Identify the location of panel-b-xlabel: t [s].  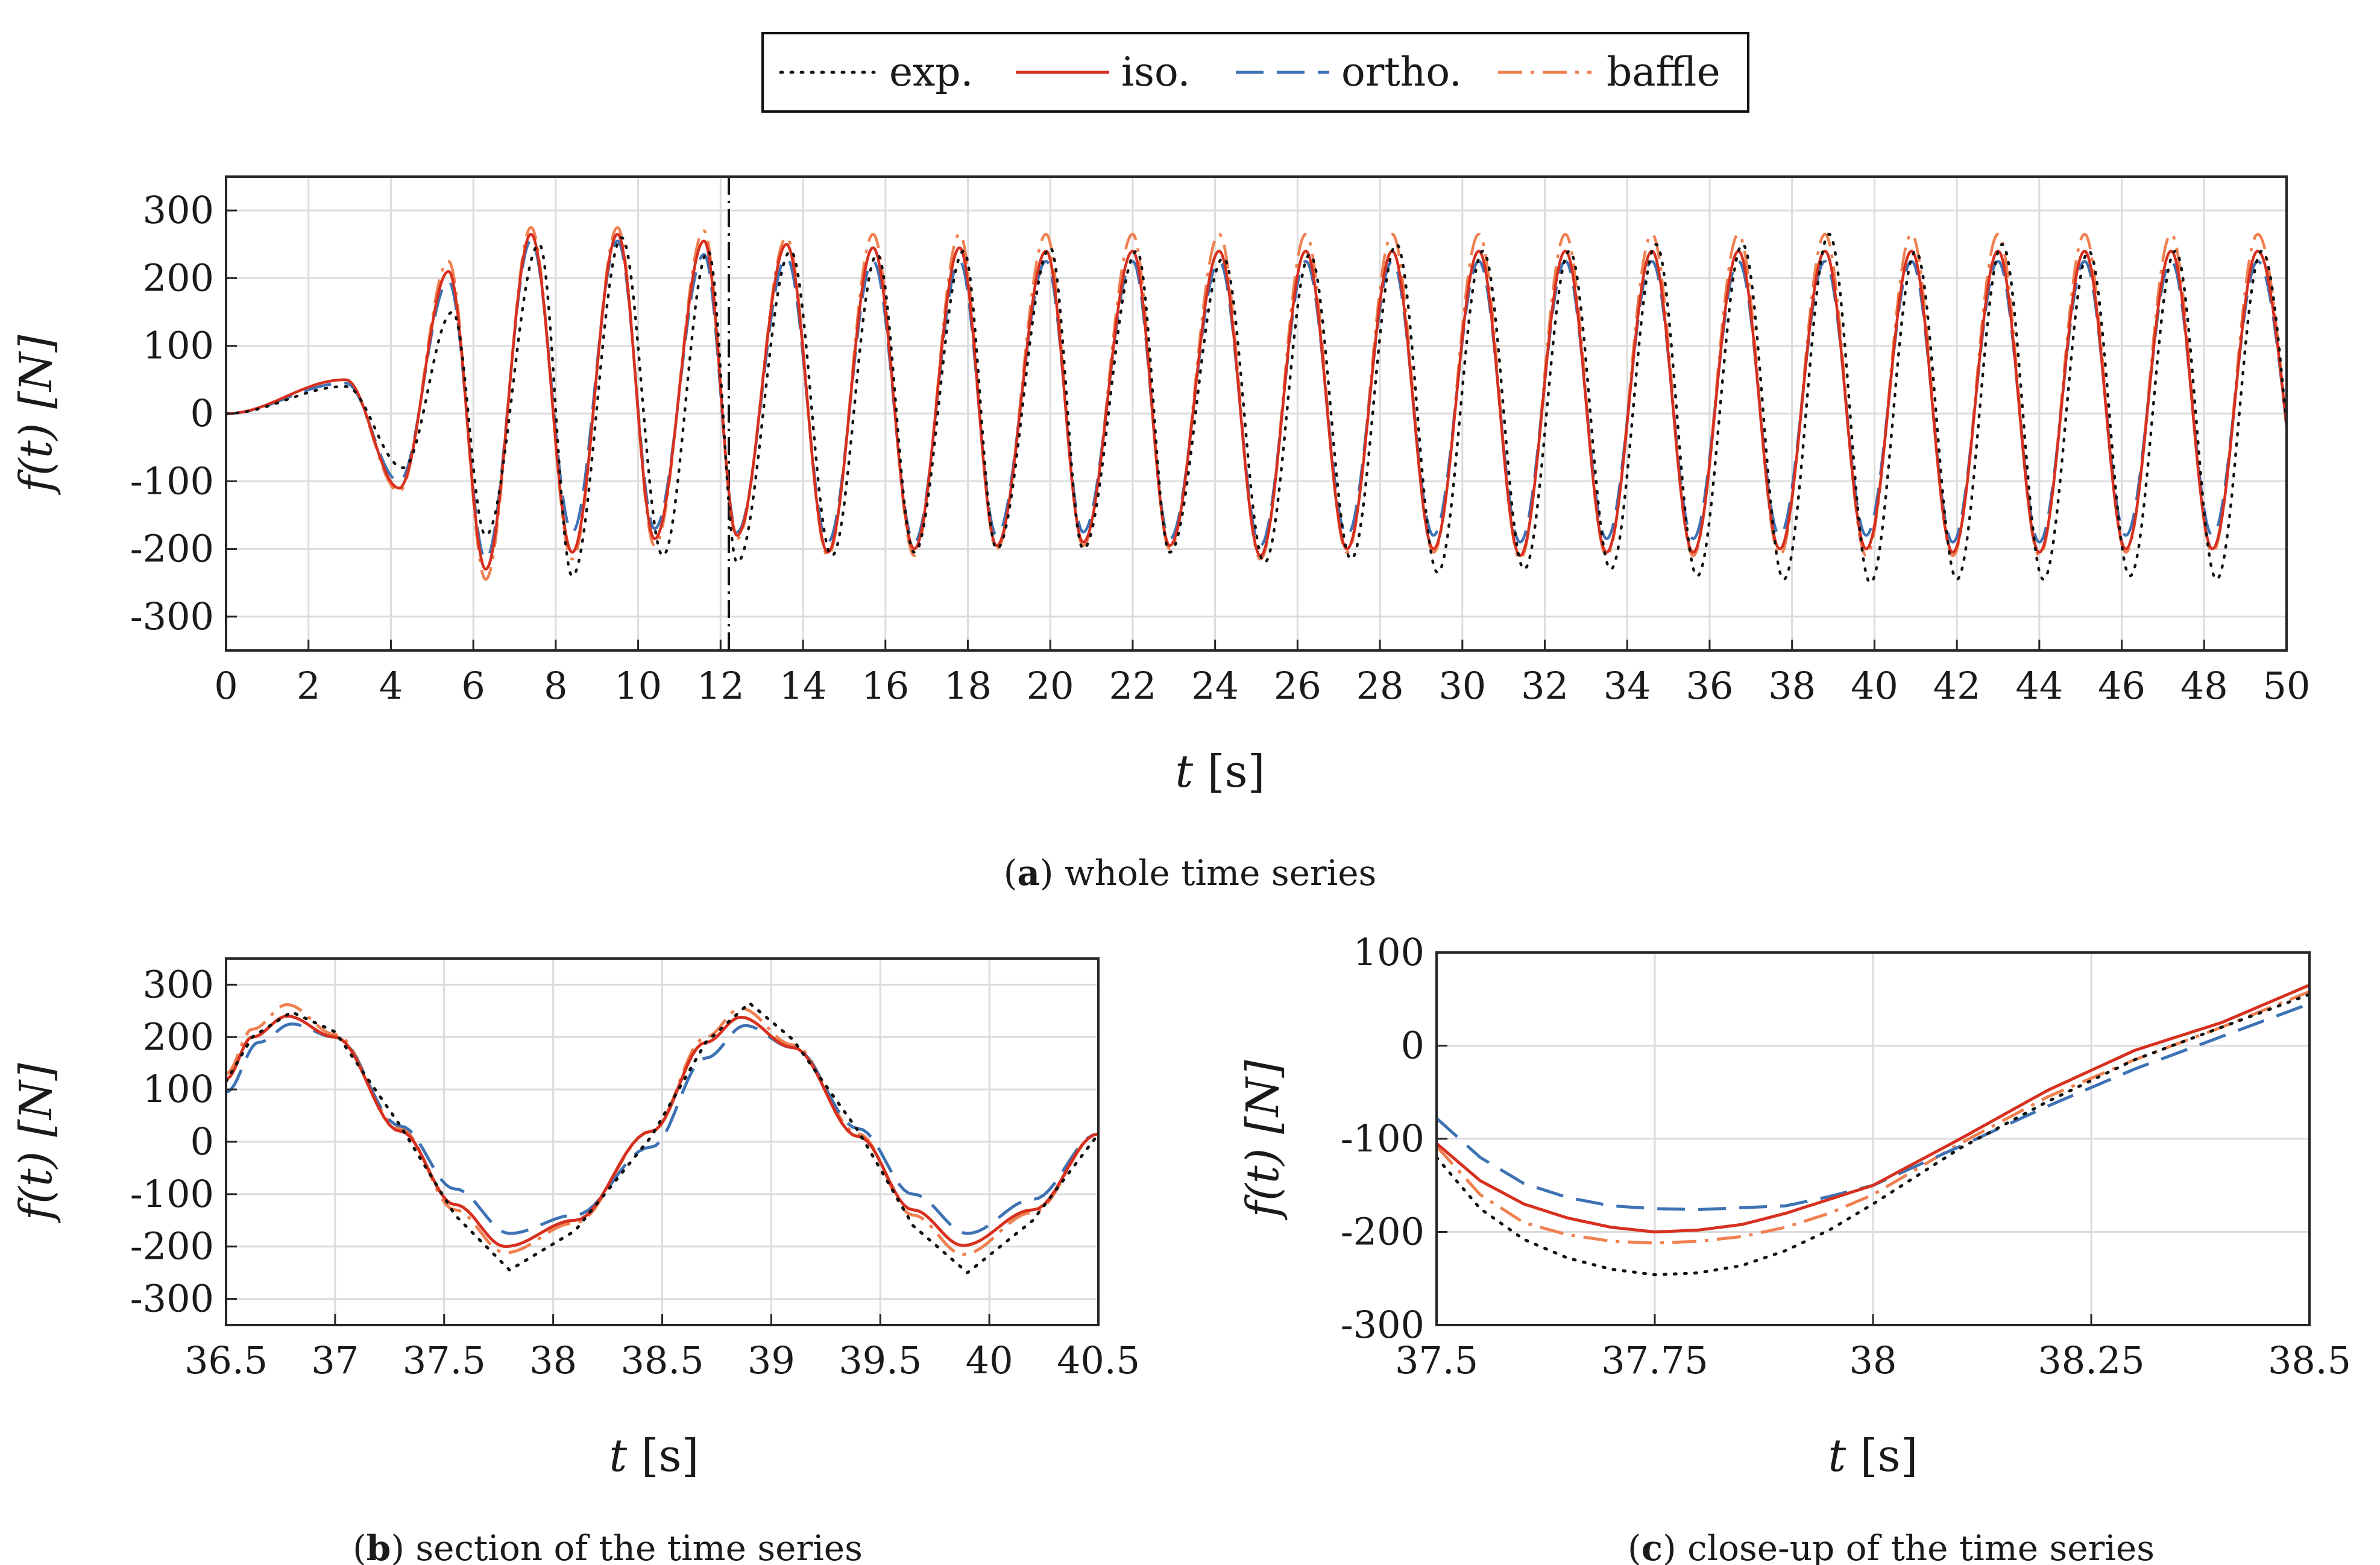
(654, 1456).